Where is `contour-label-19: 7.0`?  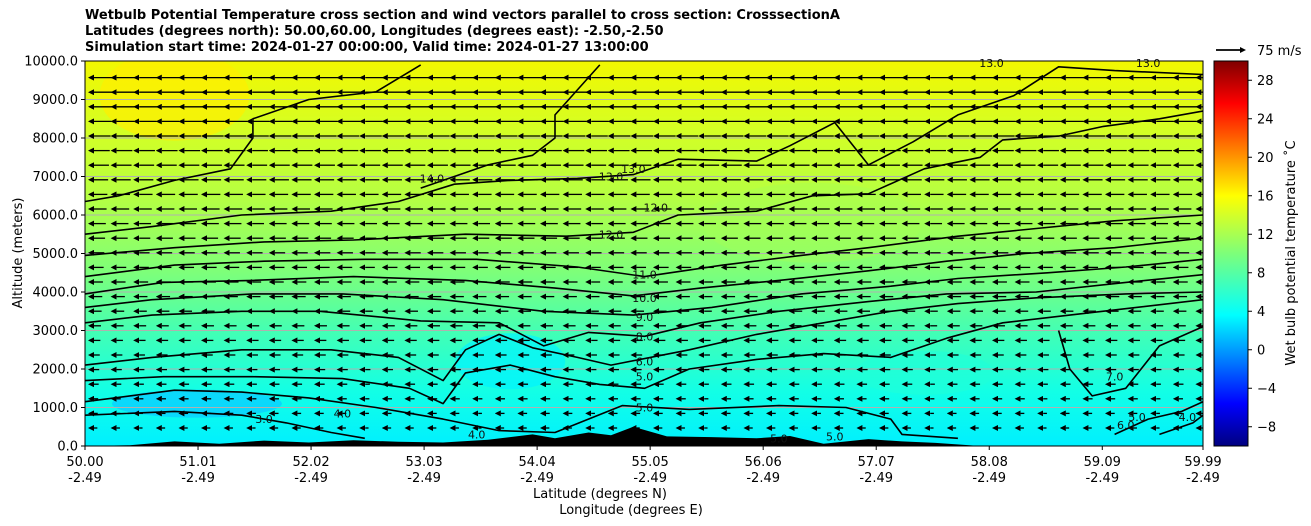 contour-label-19: 7.0 is located at coordinates (1115, 377).